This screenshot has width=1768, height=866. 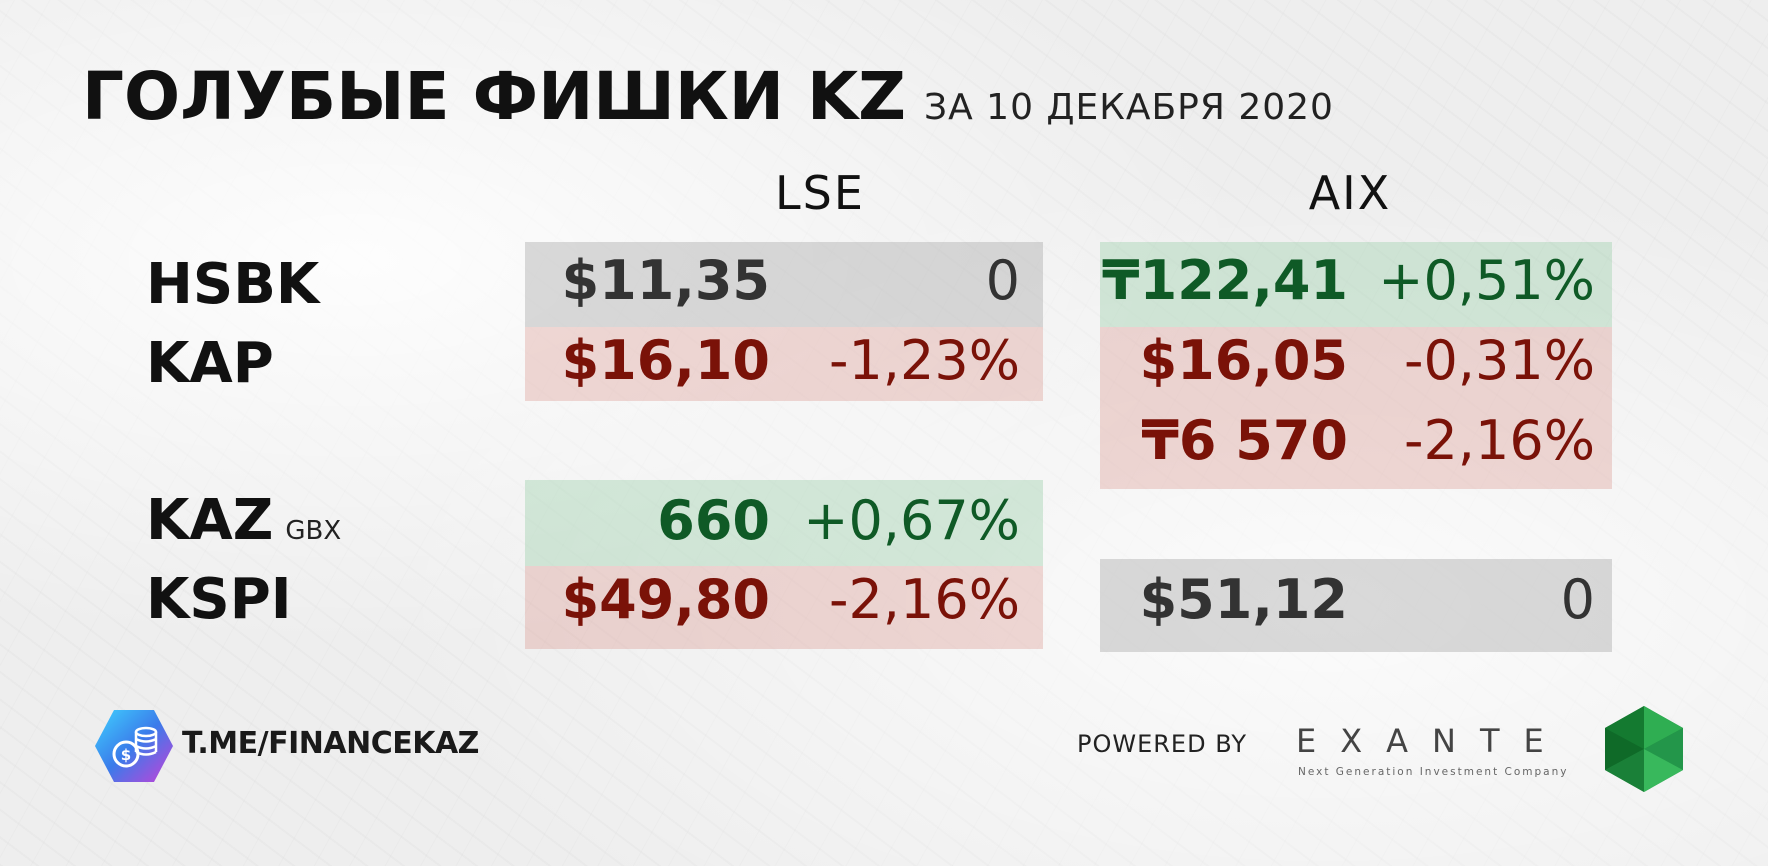 I want to click on lse-hsbk-change: 0, so click(x=1002, y=280).